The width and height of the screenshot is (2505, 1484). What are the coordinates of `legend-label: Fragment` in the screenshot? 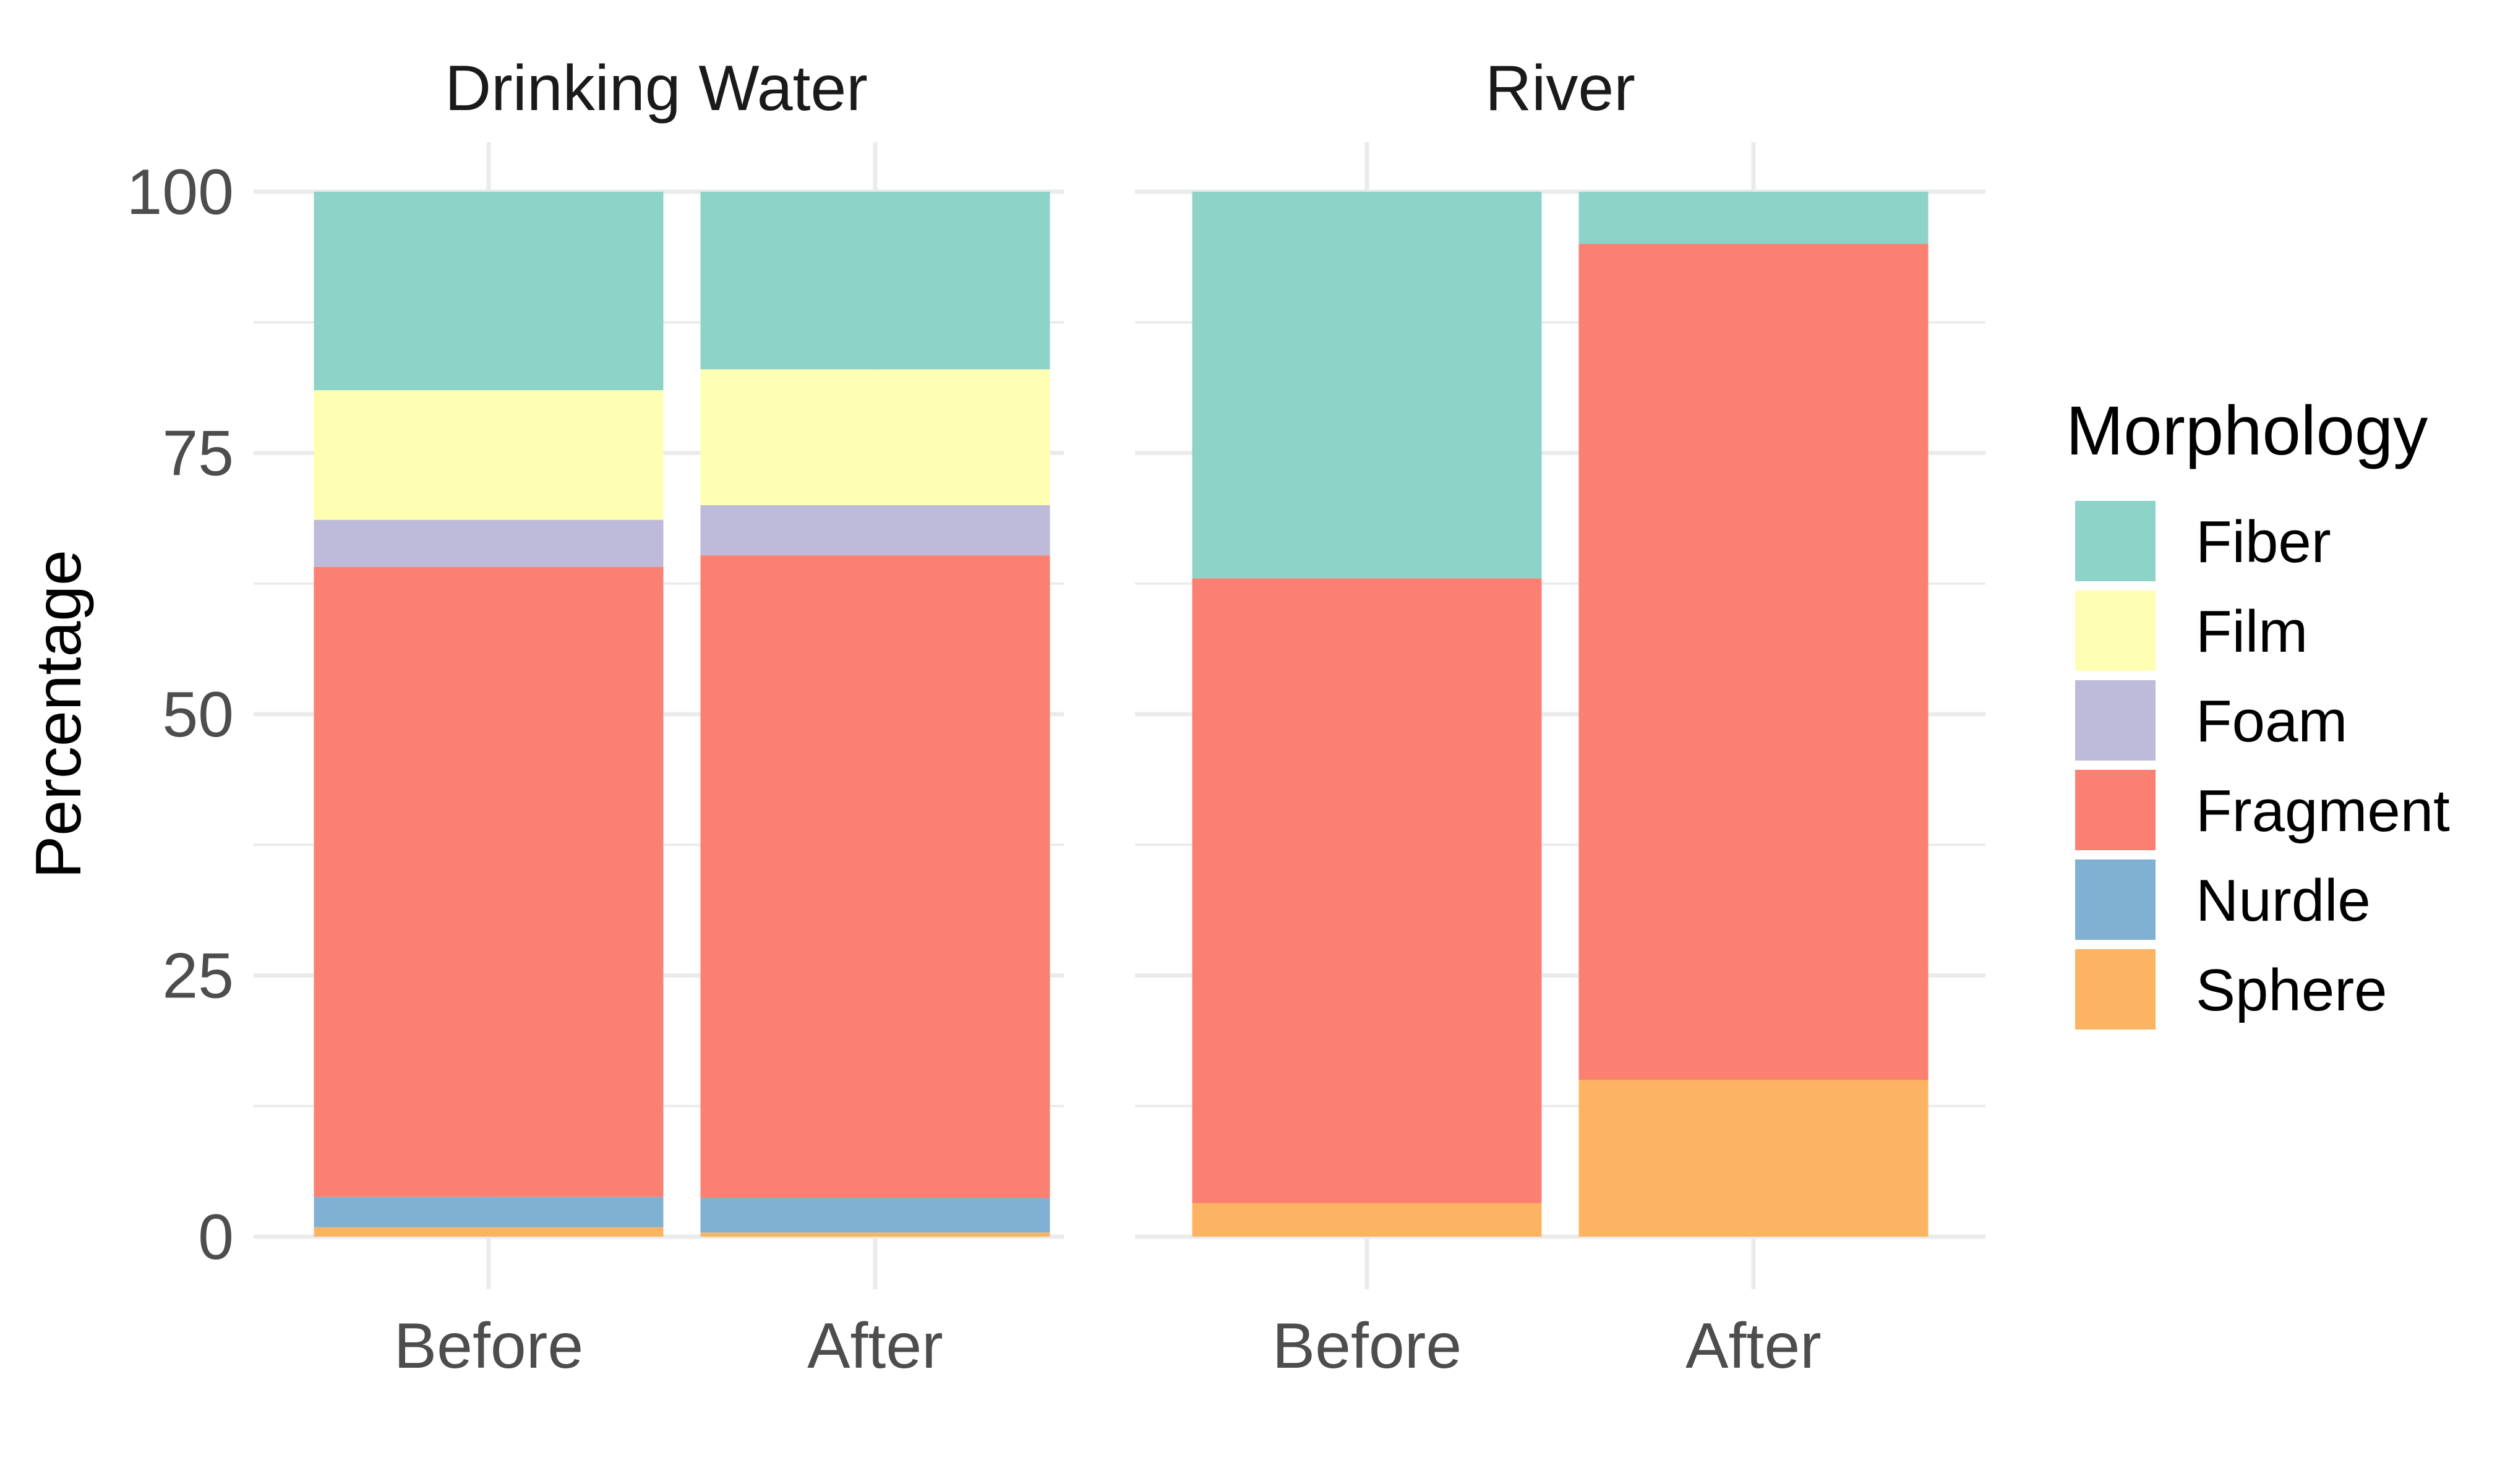 It's located at (2323, 811).